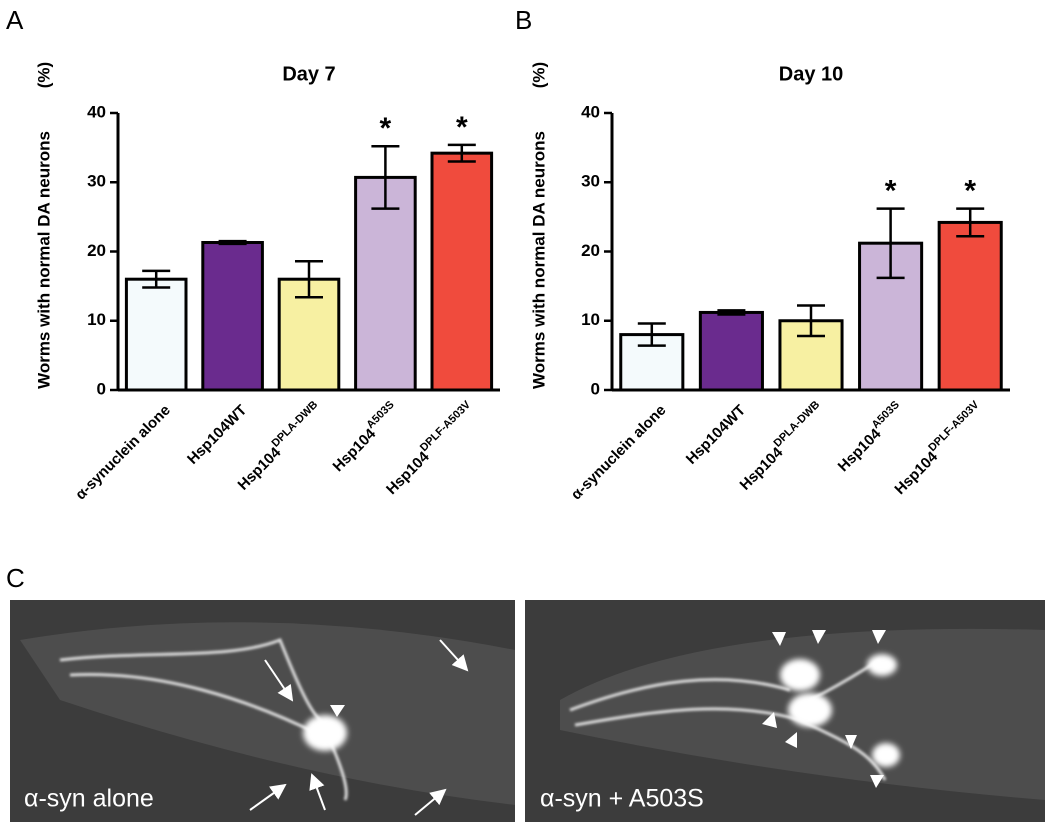 This screenshot has width=1050, height=837. I want to click on panel-label: A, so click(15, 20).